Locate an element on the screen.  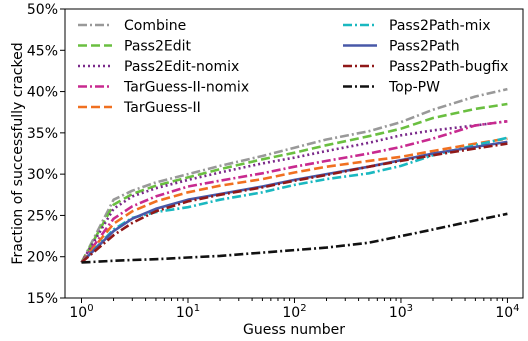
y-axis-label: Fraction of successfully cracked is located at coordinates (18, 153).